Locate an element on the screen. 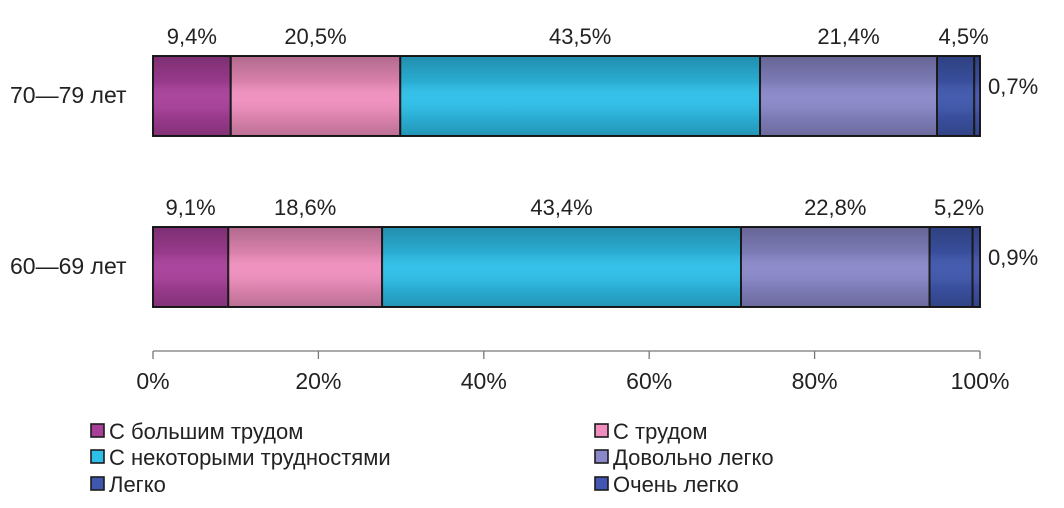  data-label: 20,5% is located at coordinates (315, 36).